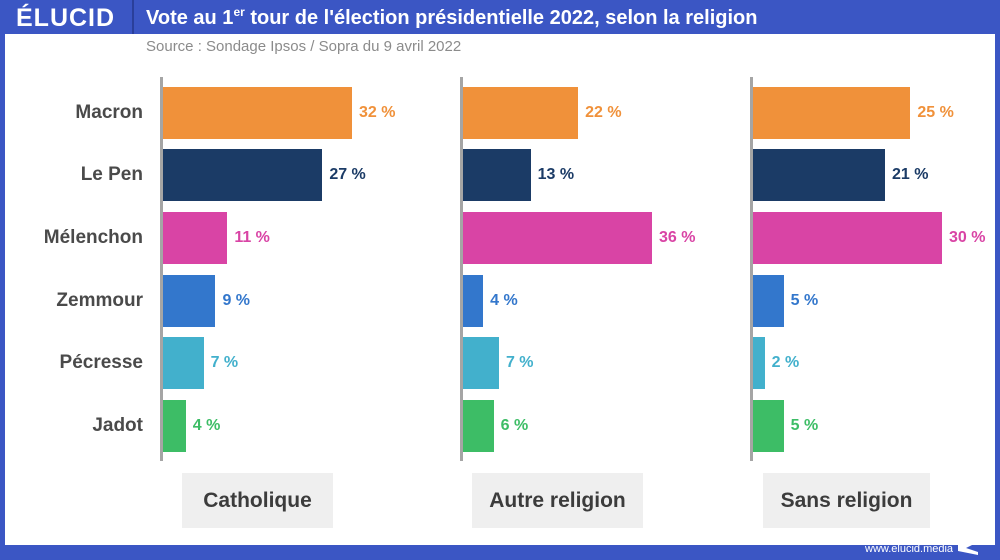  I want to click on axis-line-catholique, so click(161, 269).